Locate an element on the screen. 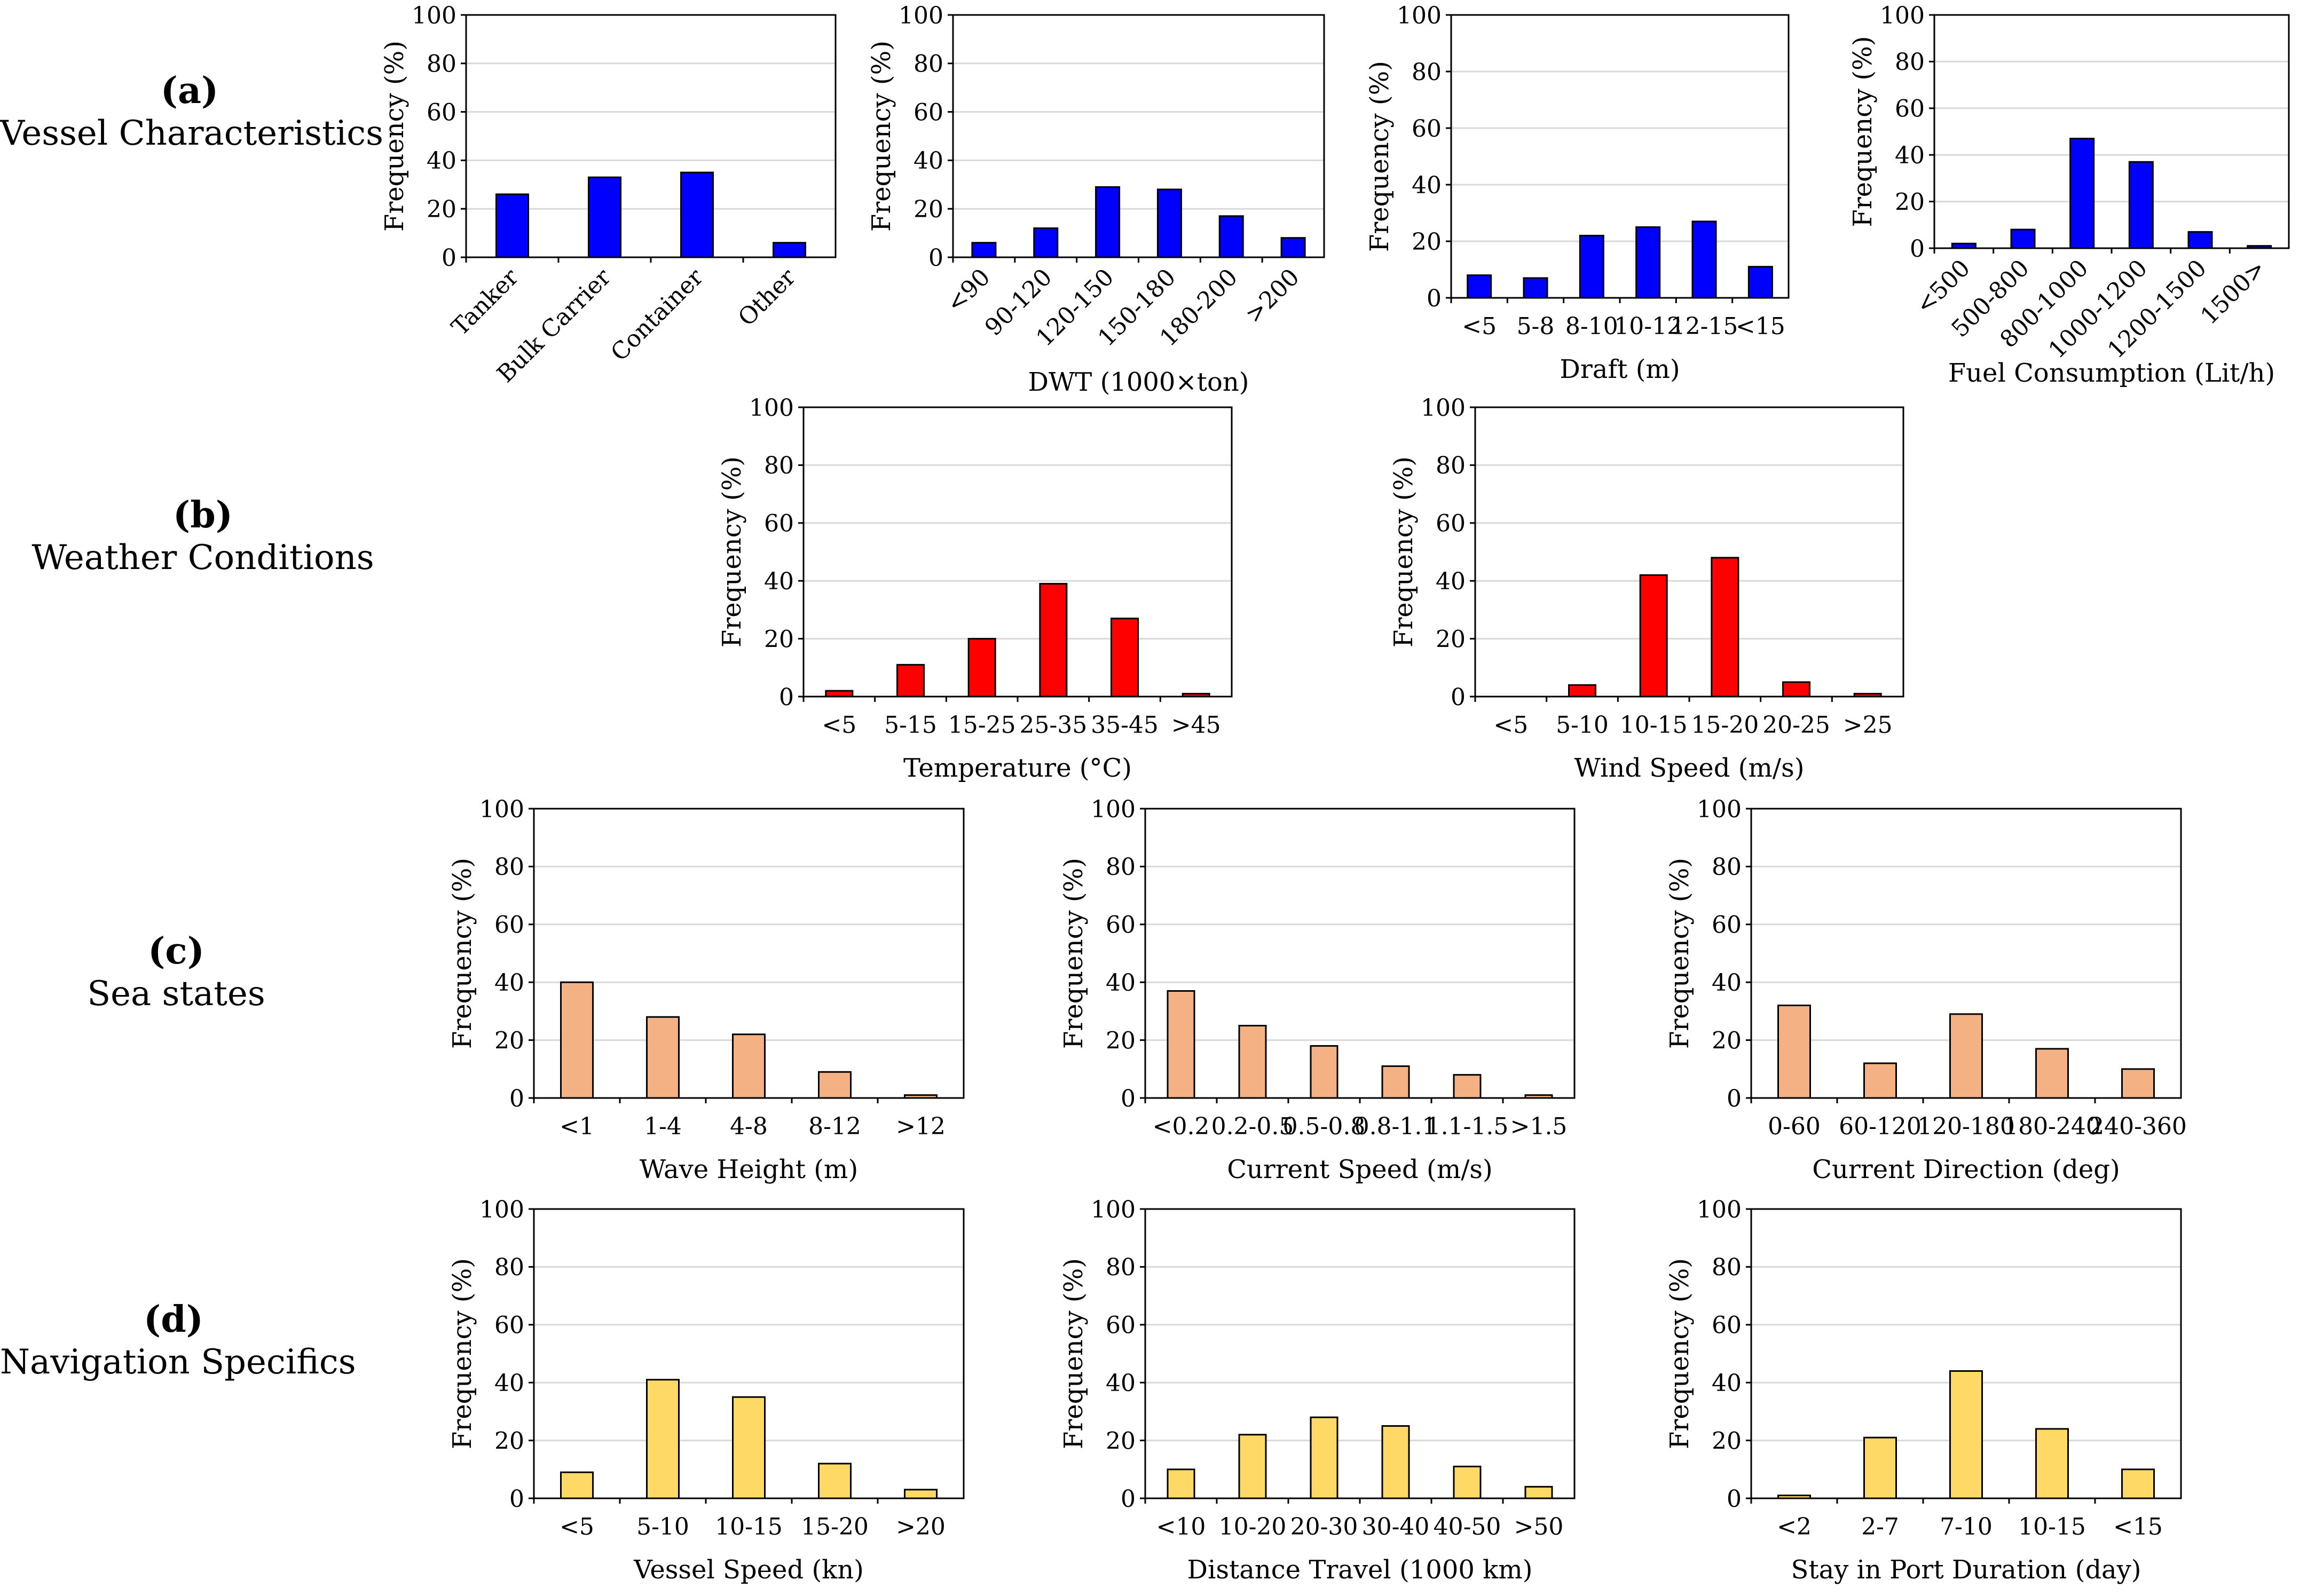 The height and width of the screenshot is (1596, 2315). row-letter: (b) is located at coordinates (203, 515).